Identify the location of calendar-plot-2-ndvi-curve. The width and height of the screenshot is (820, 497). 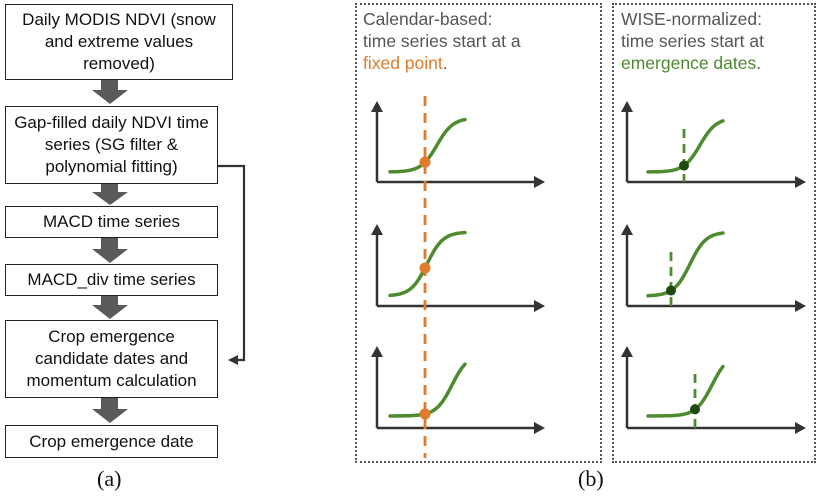
(427, 264).